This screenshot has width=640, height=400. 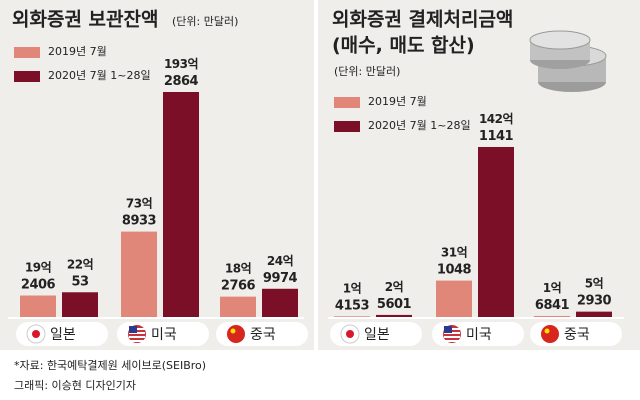 What do you see at coordinates (403, 46) in the screenshot?
I see `chart-subtitle: (매수, 매도 합산)` at bounding box center [403, 46].